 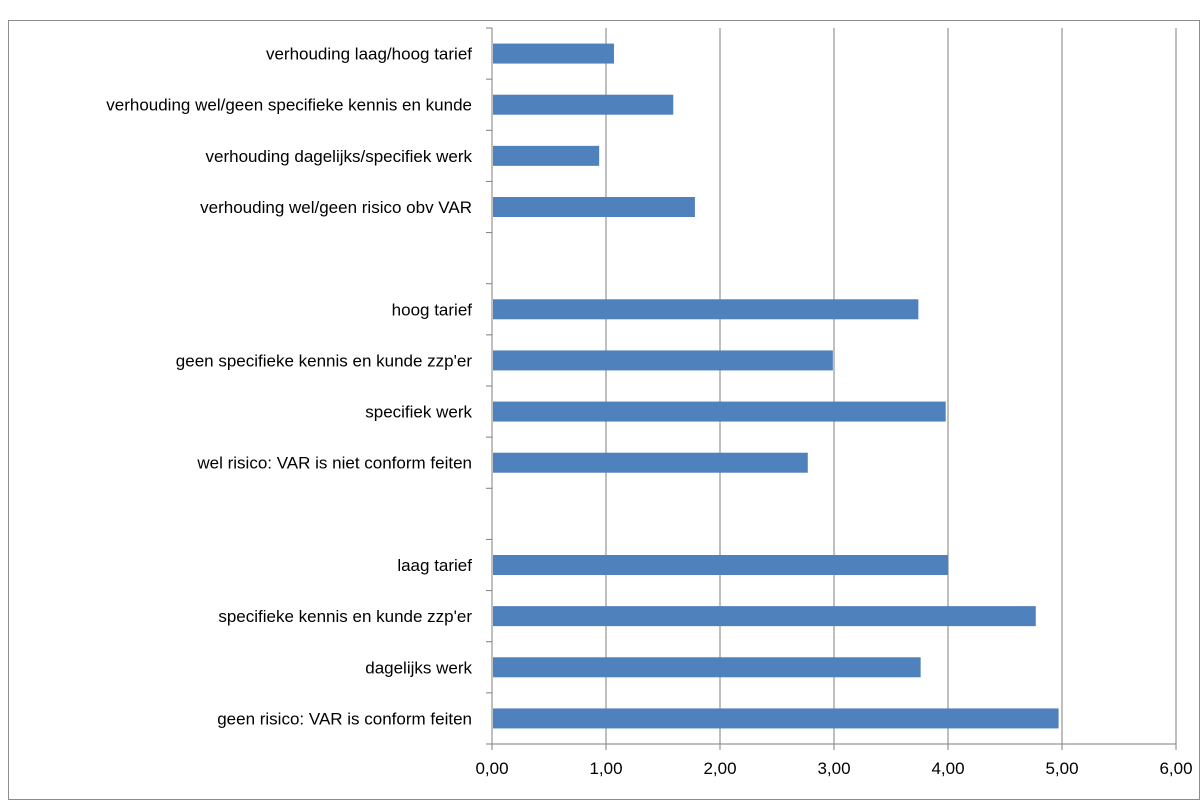 What do you see at coordinates (345, 616) in the screenshot?
I see `category-label: specifieke kennis en kunde zzp'er` at bounding box center [345, 616].